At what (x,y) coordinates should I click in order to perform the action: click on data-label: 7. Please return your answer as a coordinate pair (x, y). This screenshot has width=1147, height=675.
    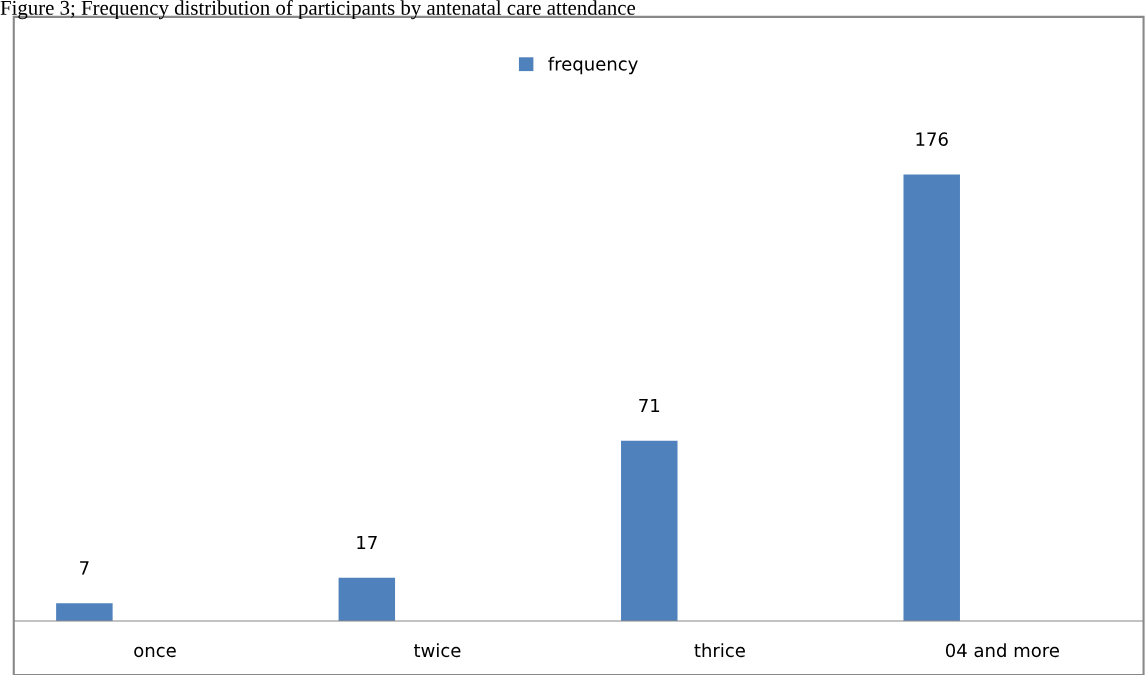
    Looking at the image, I should click on (84, 568).